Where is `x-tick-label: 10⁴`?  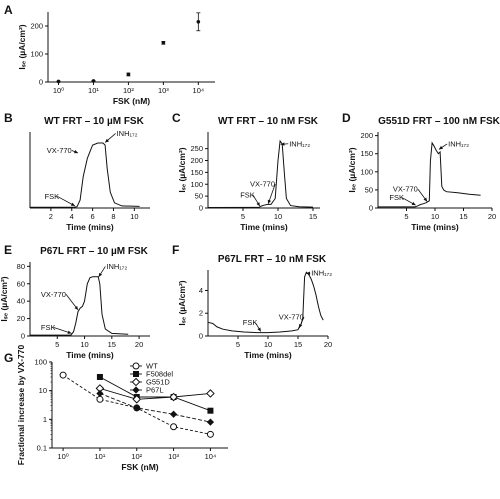
x-tick-label: 10⁴ is located at coordinates (199, 90).